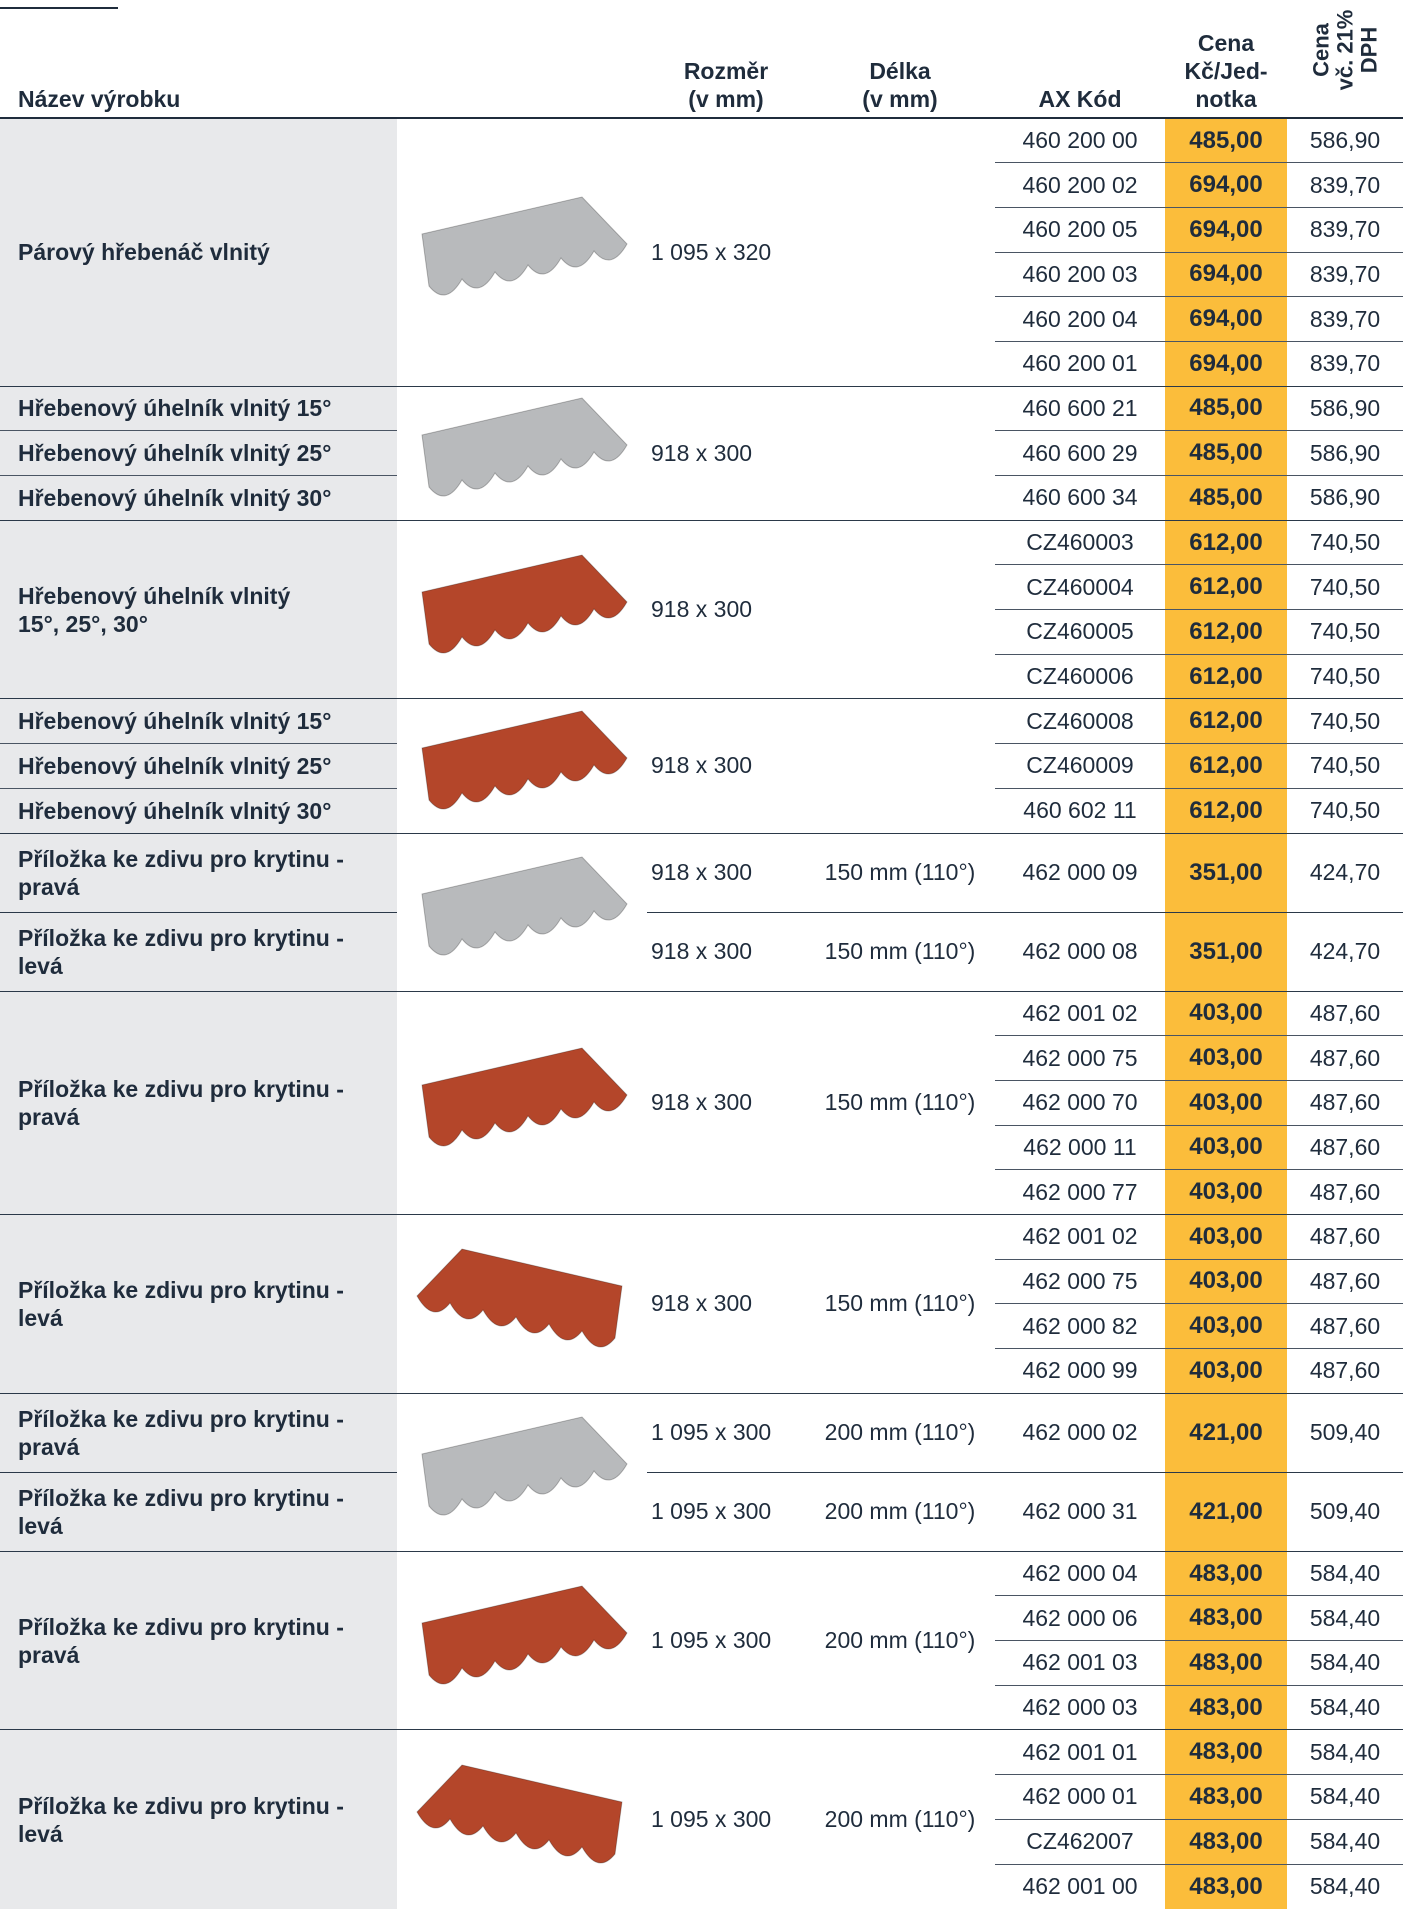 The image size is (1410, 1922). What do you see at coordinates (1080, 319) in the screenshot?
I see `code: 460 200 04` at bounding box center [1080, 319].